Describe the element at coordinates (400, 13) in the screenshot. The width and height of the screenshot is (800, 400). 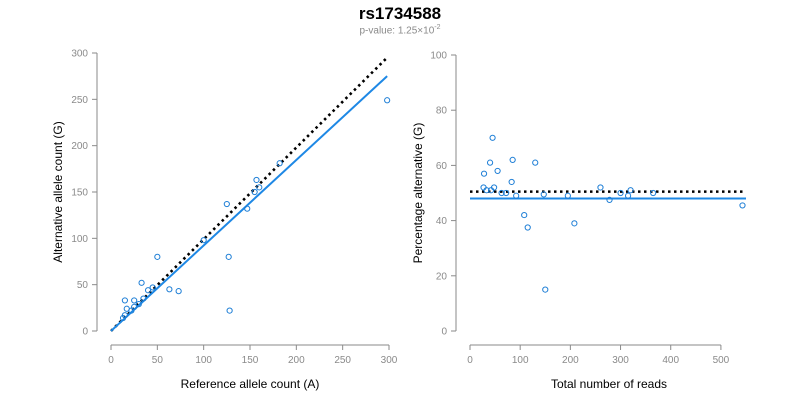
I see `chart-title: rs1734588` at that location.